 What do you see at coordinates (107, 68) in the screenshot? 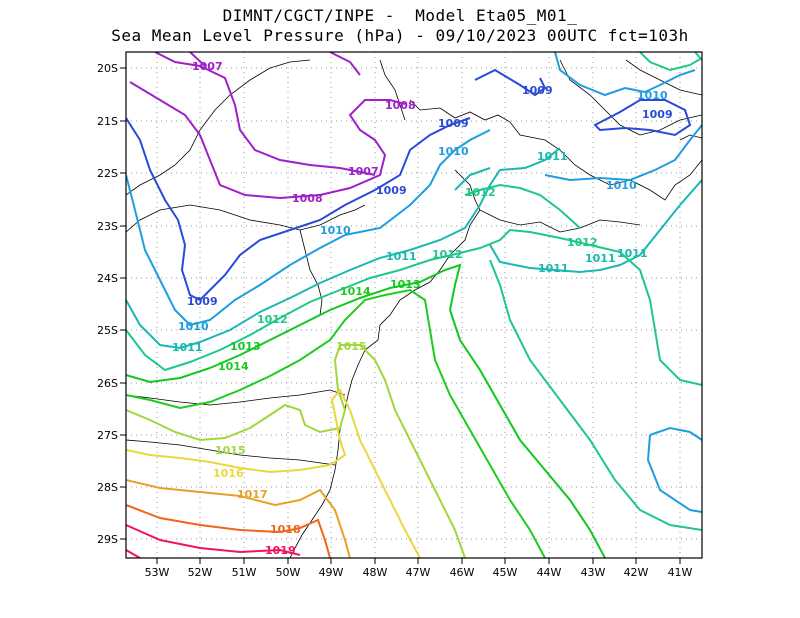
I see `lat-label: 20S` at bounding box center [107, 68].